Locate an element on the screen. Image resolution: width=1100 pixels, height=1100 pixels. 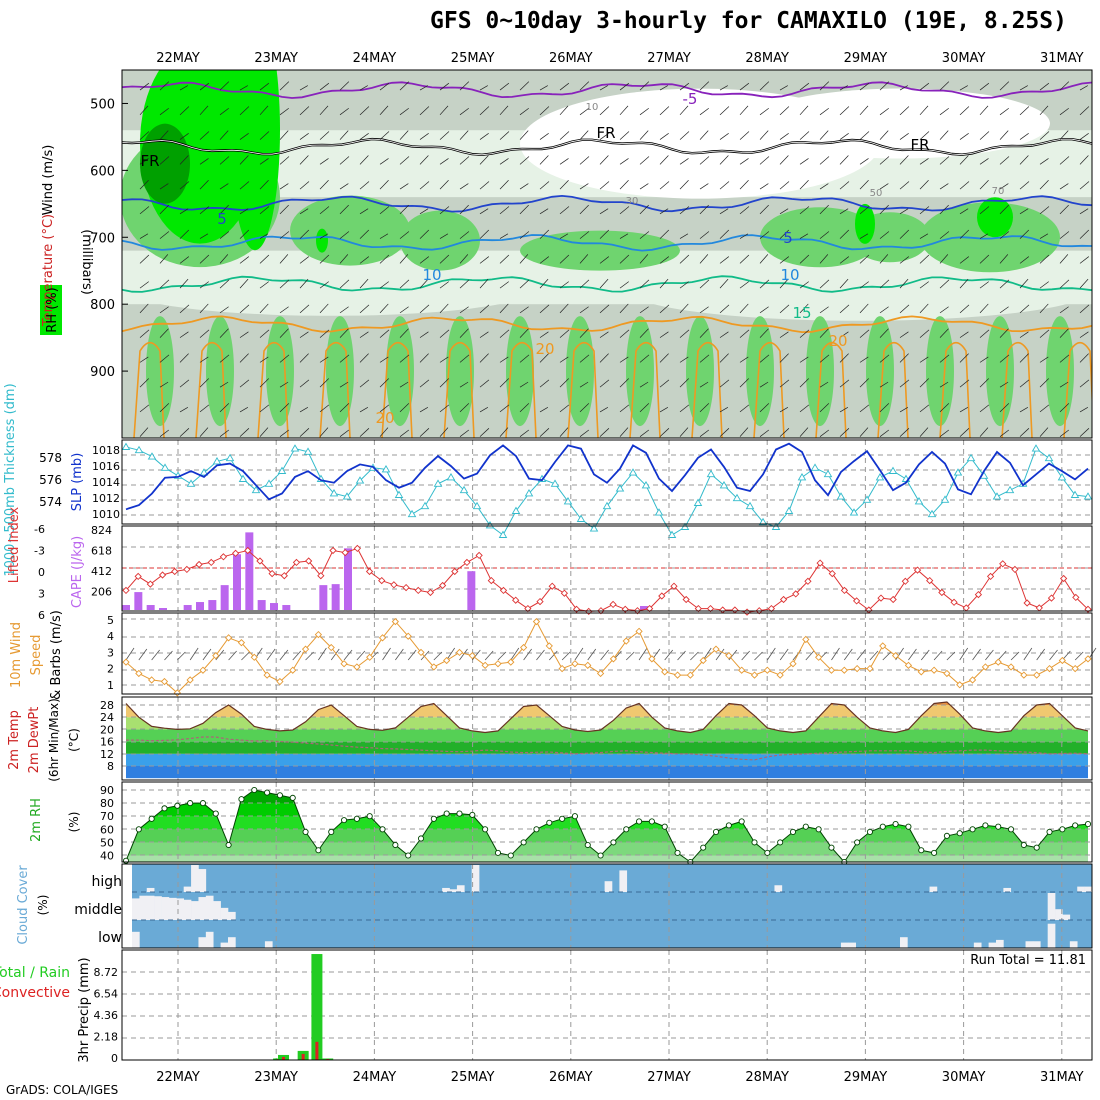
series-dew-line is located at coordinates (607, 748).